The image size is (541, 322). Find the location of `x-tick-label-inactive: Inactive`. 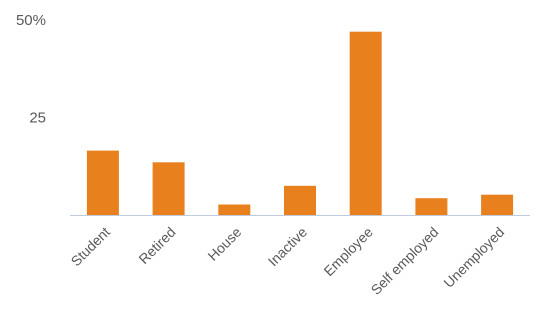

x-tick-label-inactive: Inactive is located at coordinates (288, 247).